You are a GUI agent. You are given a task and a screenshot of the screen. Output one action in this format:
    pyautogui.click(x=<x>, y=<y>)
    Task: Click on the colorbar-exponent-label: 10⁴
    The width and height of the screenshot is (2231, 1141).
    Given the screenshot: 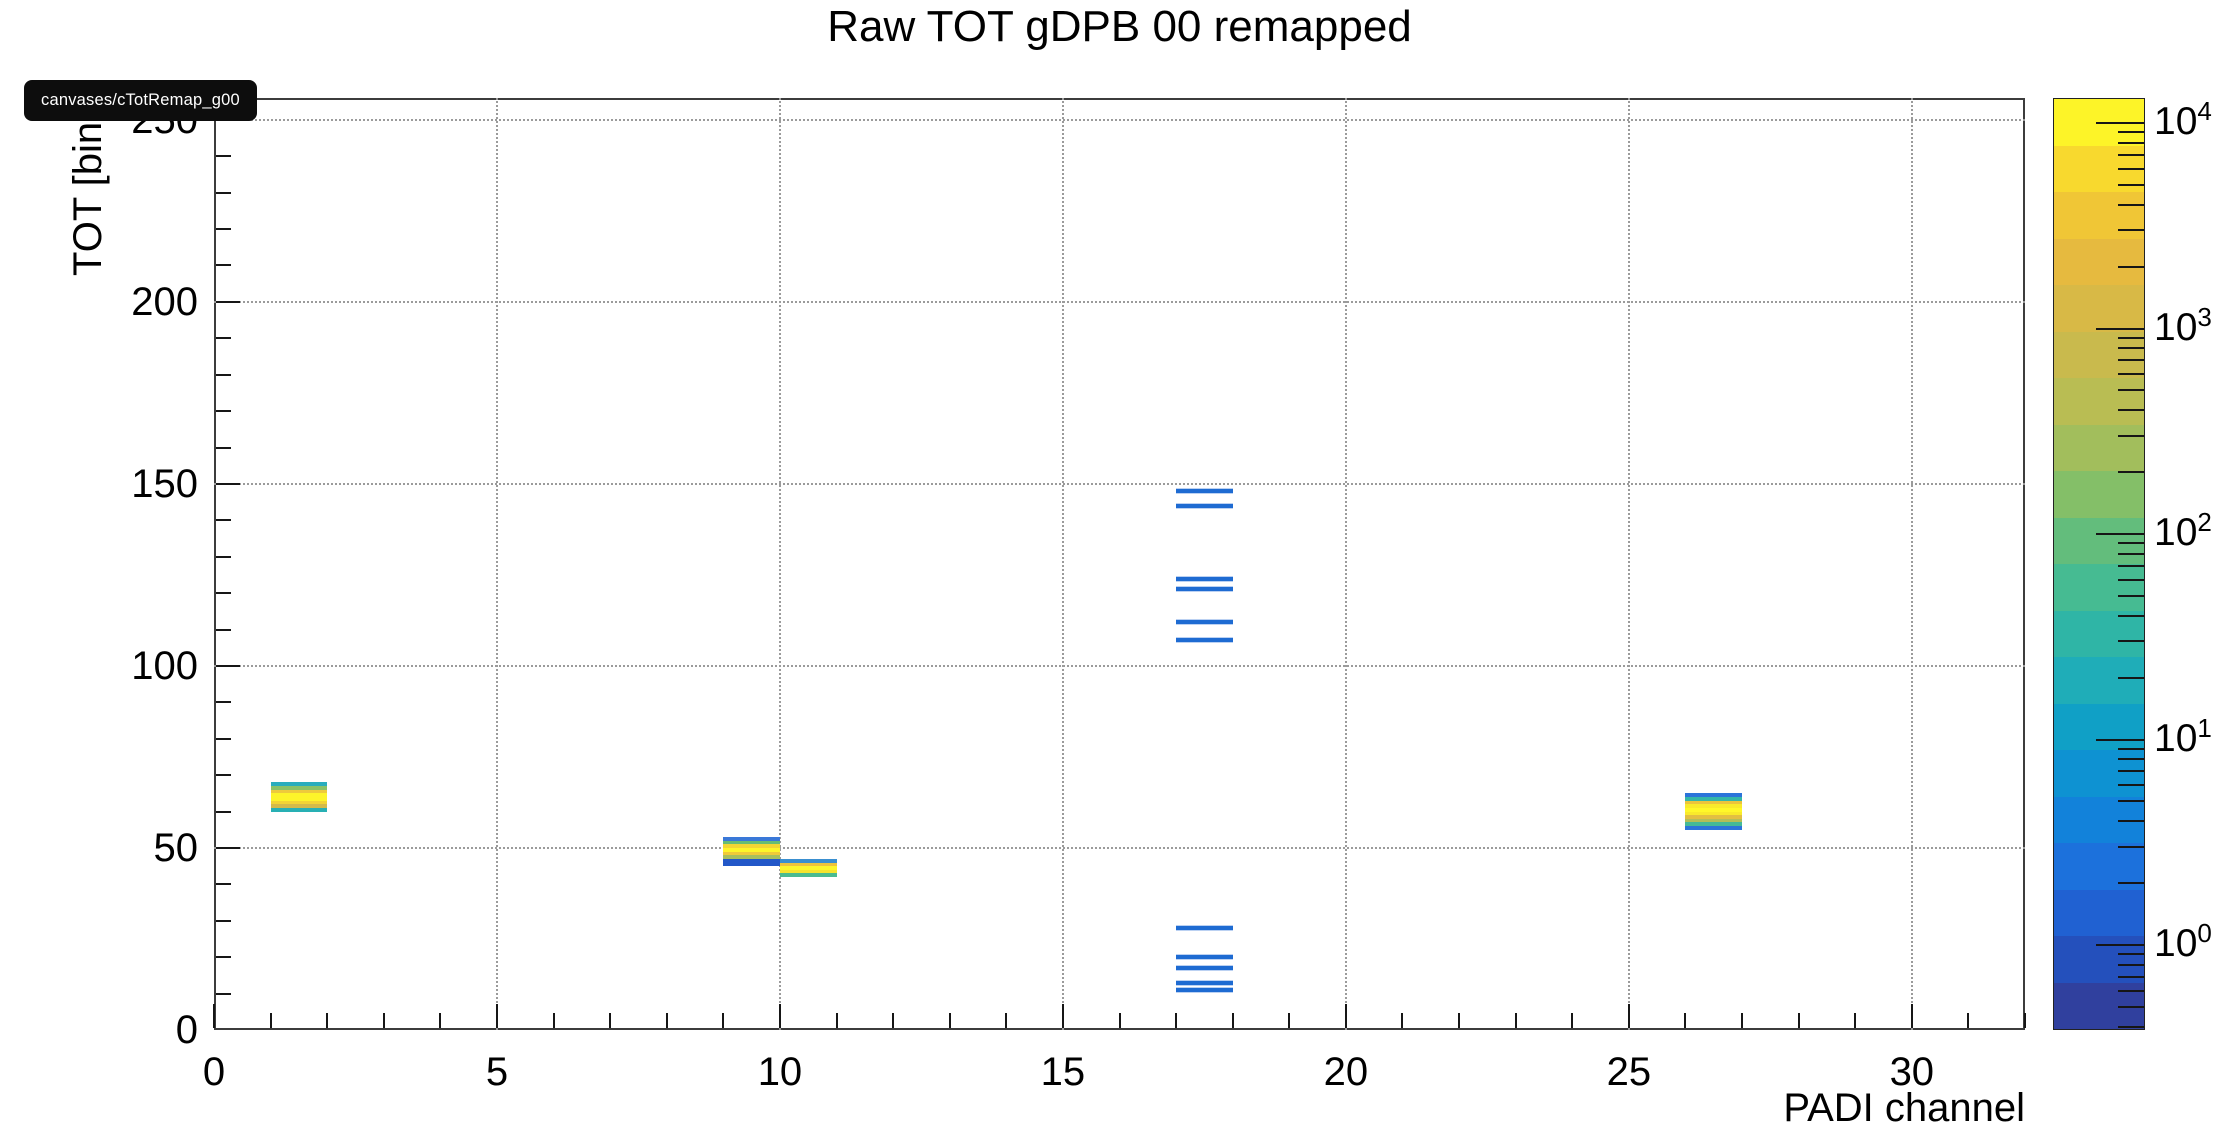 What is the action you would take?
    pyautogui.click(x=2183, y=119)
    